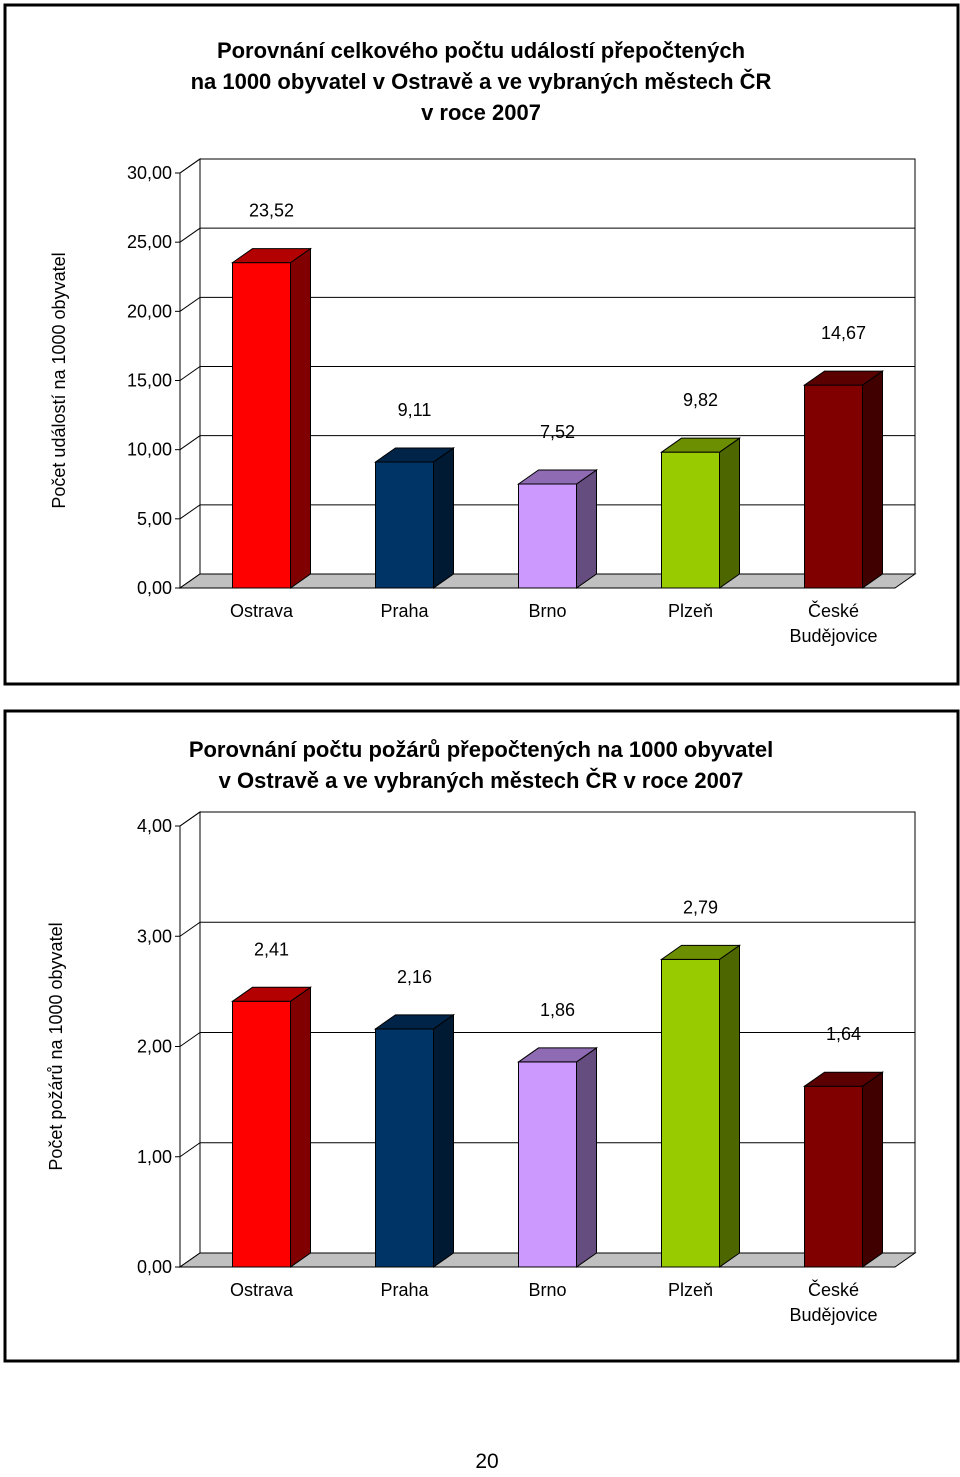  What do you see at coordinates (149, 450) in the screenshot?
I see `y-tick-label: 10,00` at bounding box center [149, 450].